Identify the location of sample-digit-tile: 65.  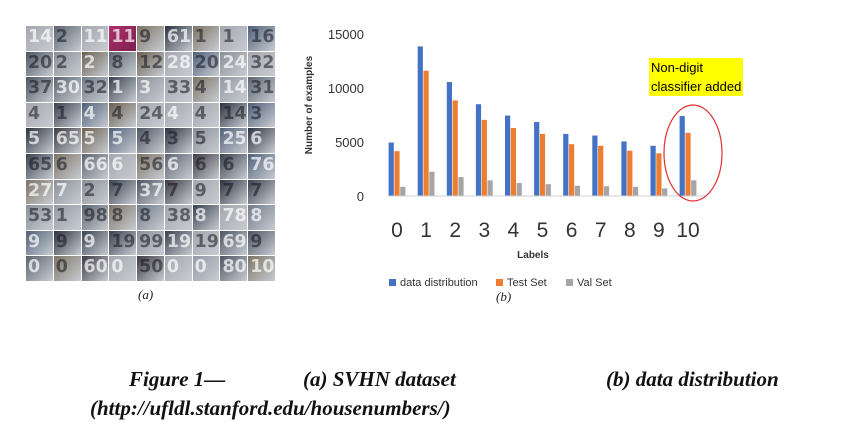
(67, 140).